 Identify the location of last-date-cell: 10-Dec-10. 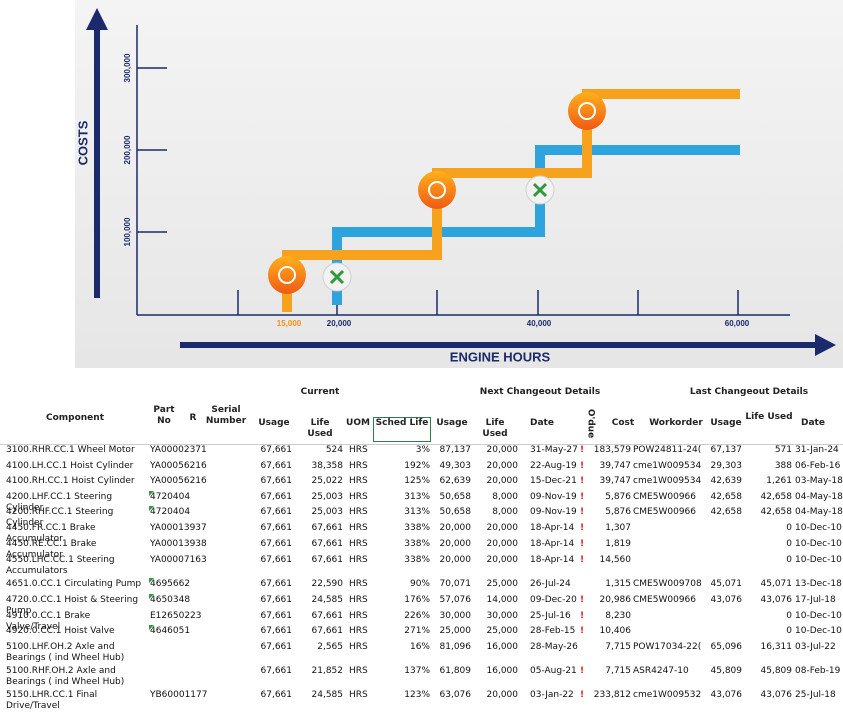
(818, 631).